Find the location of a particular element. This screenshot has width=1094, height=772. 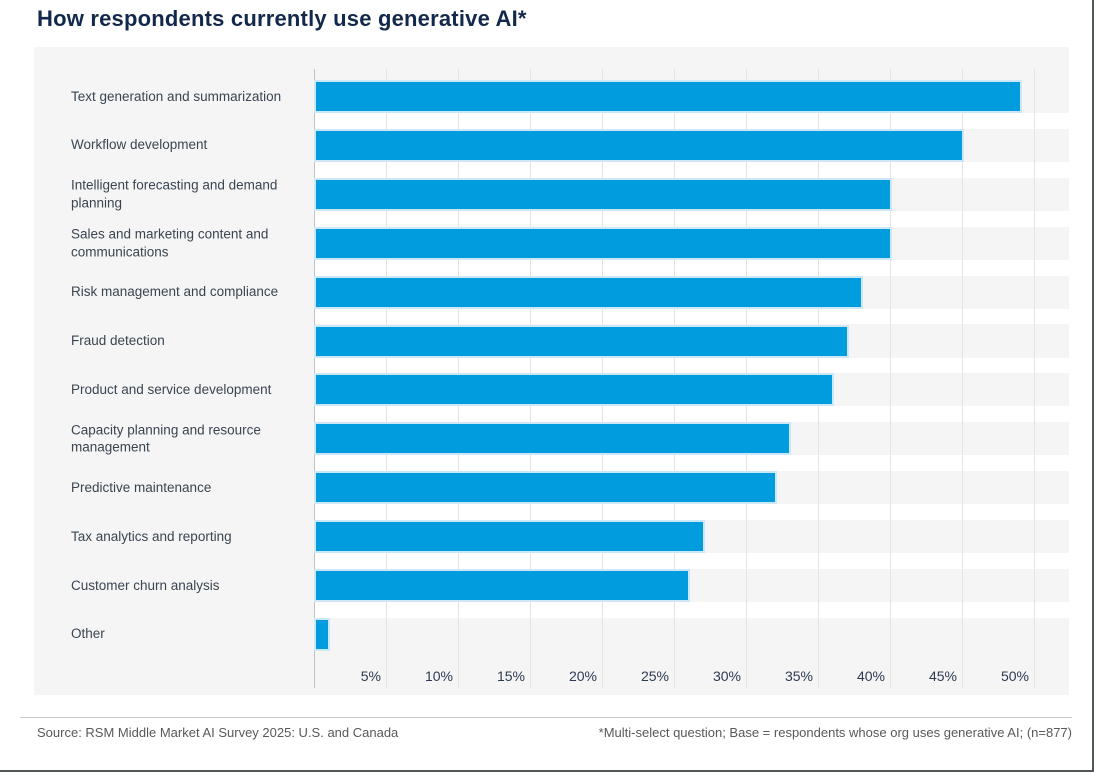

category-label: Workflow development is located at coordinates (139, 145).